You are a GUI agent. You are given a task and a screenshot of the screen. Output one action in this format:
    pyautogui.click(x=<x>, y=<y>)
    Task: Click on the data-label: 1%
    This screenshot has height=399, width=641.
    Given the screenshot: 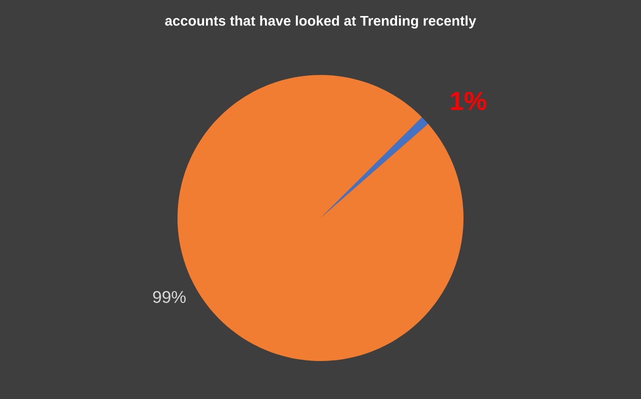 What is the action you would take?
    pyautogui.click(x=468, y=101)
    